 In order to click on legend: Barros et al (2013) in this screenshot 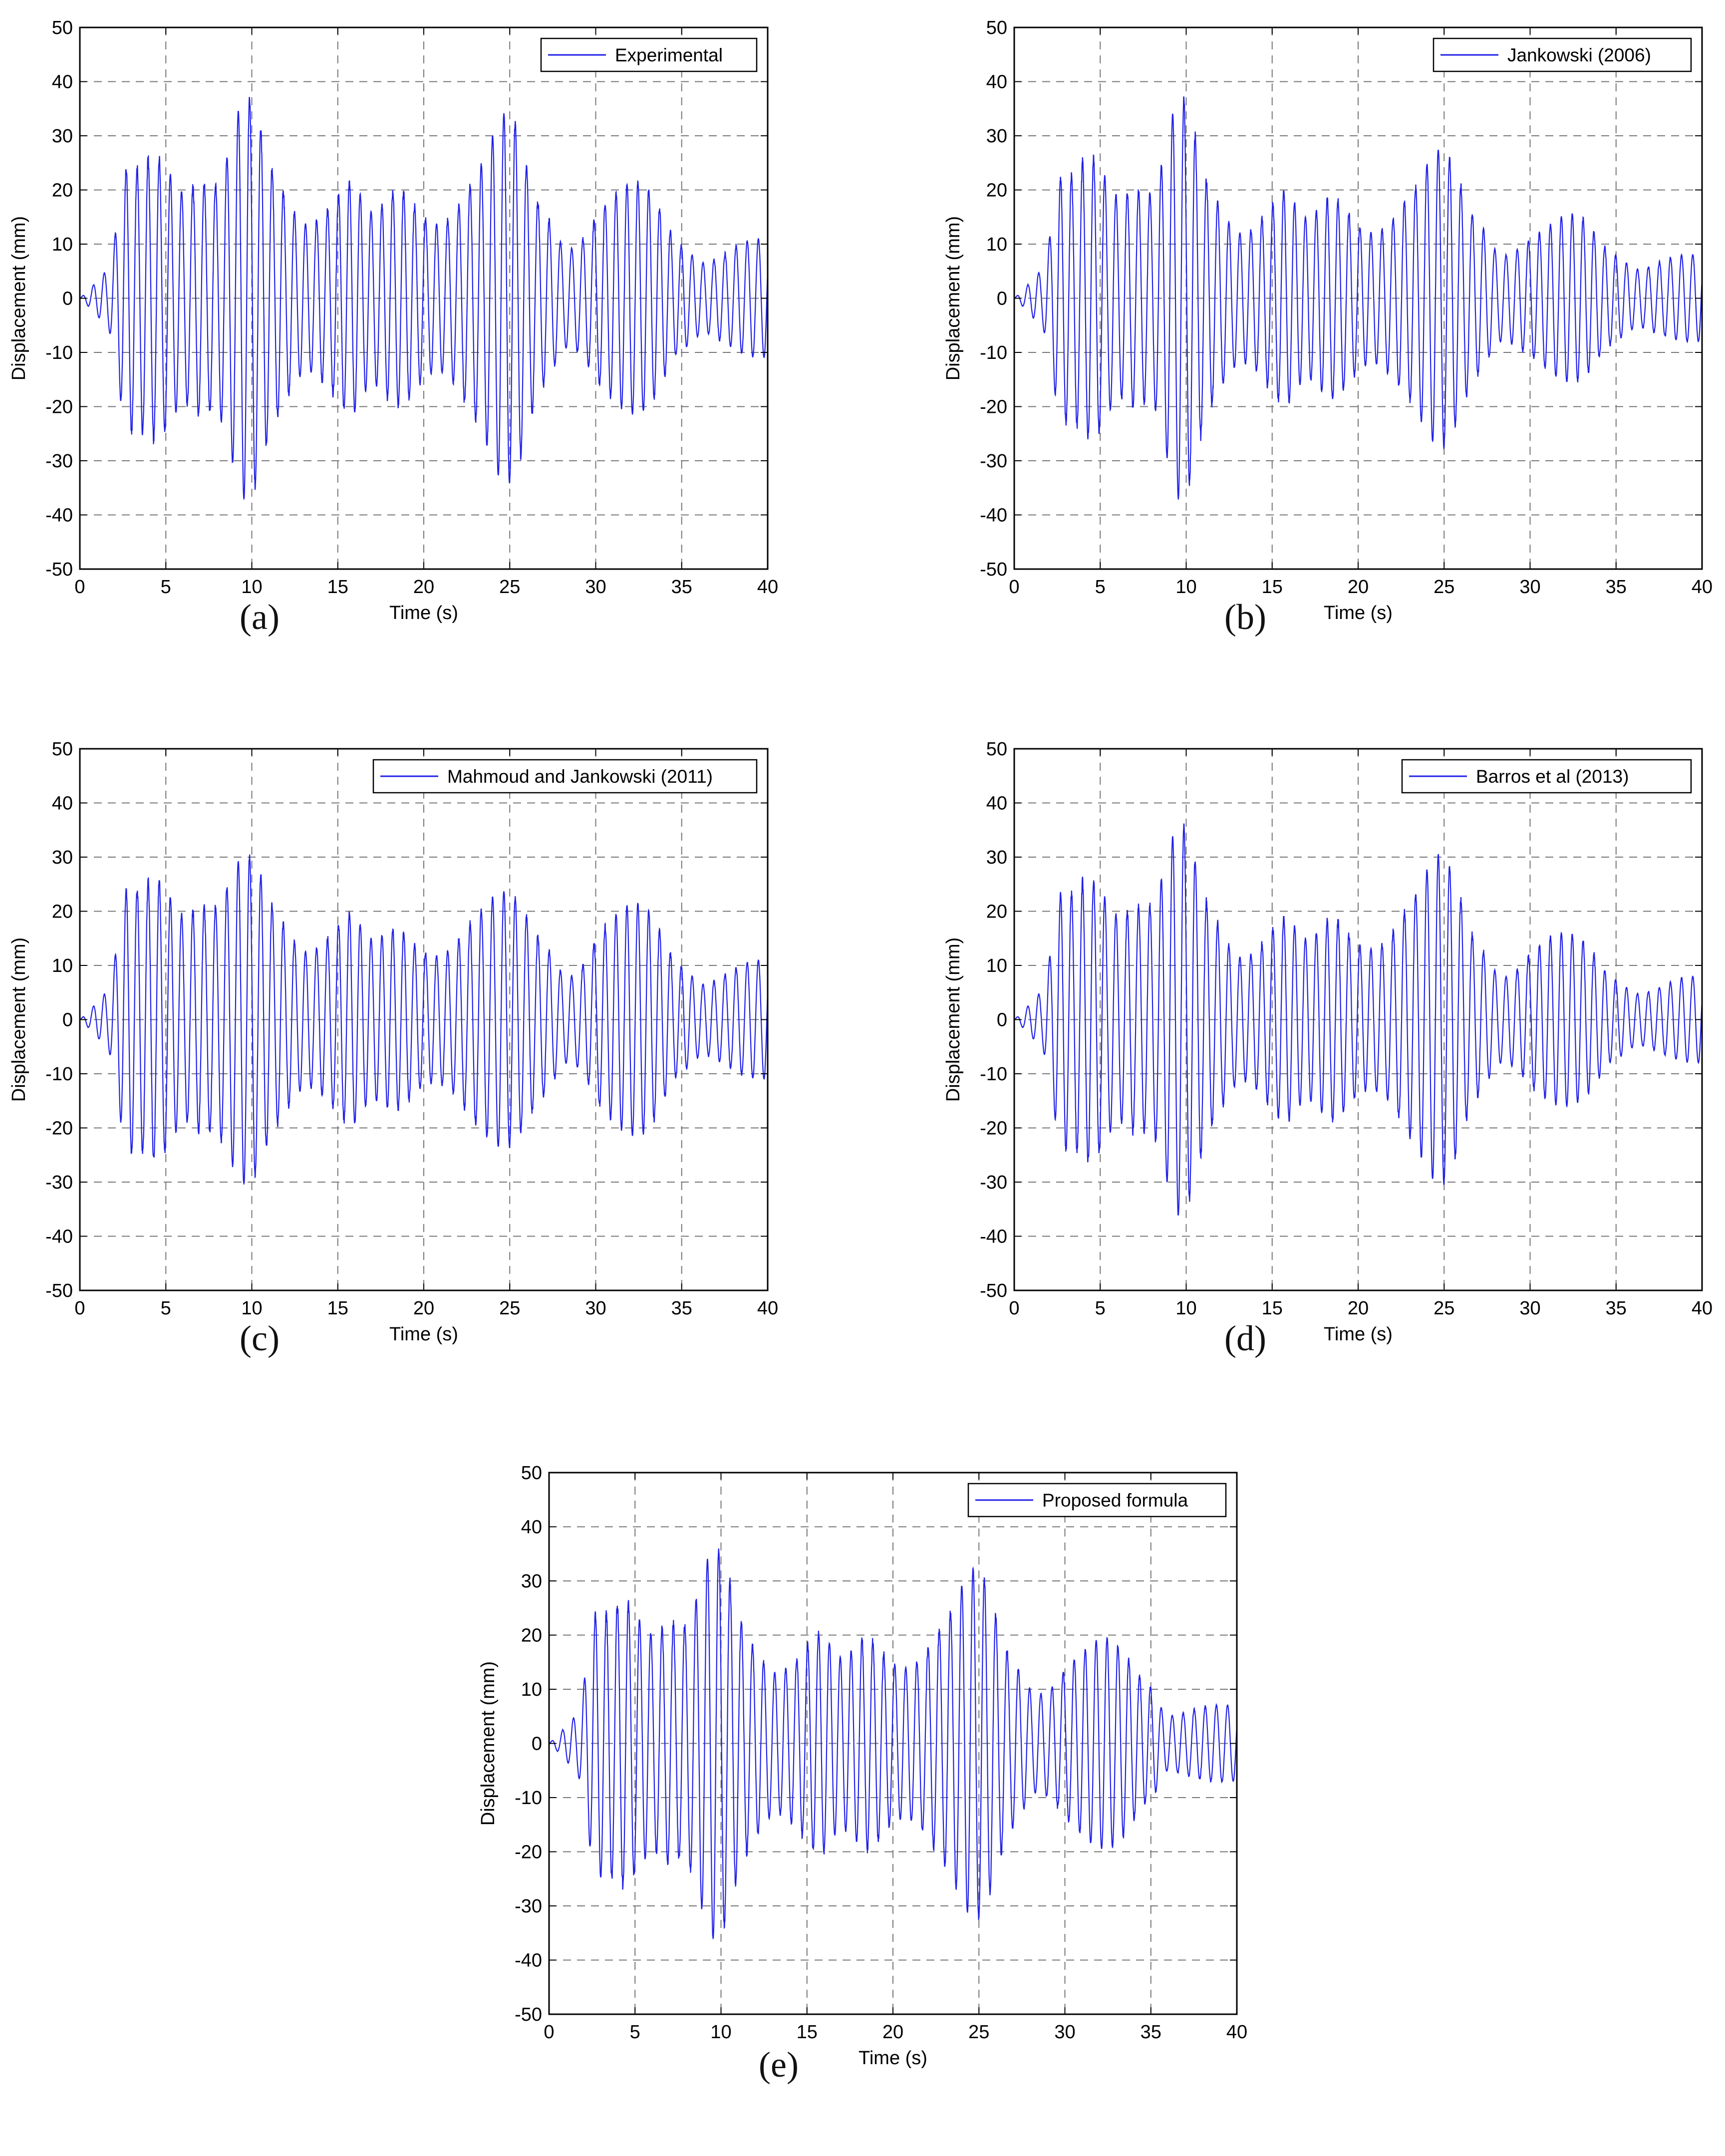, I will do `click(1546, 776)`.